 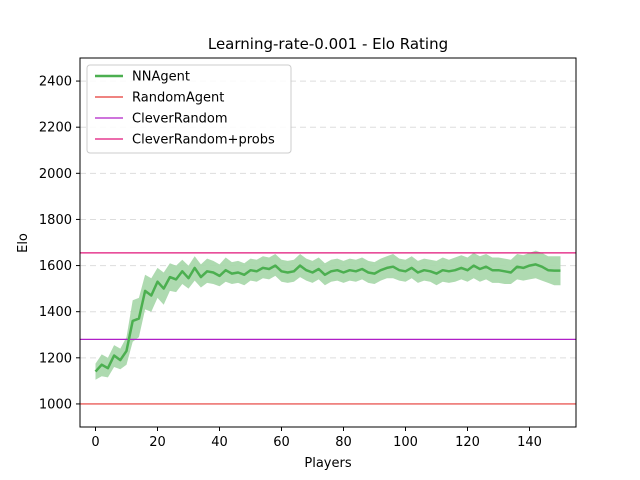 What do you see at coordinates (219, 442) in the screenshot?
I see `x-tick-label: 40` at bounding box center [219, 442].